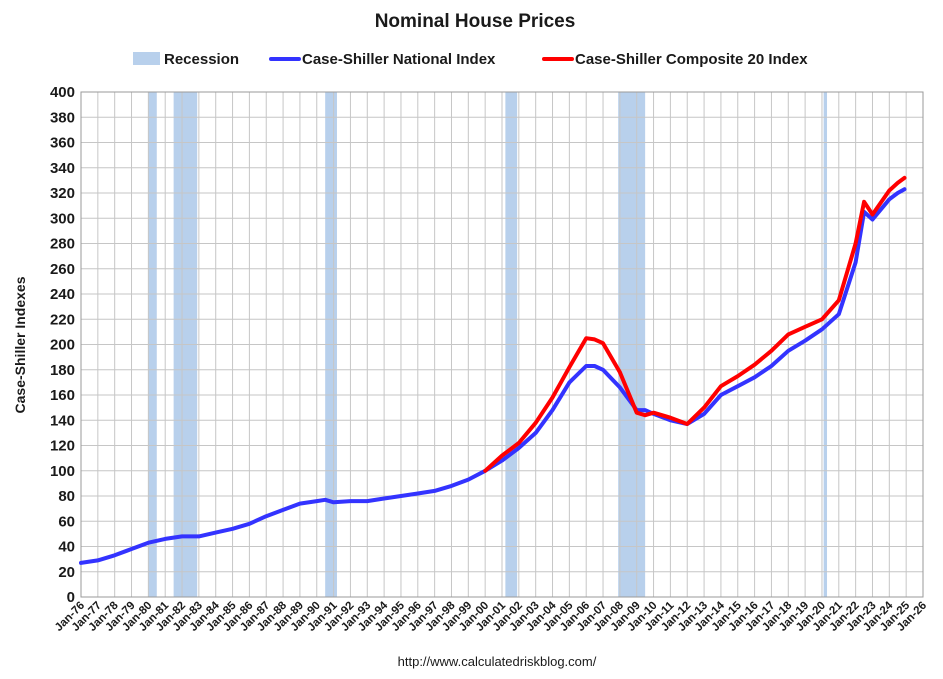  Describe the element at coordinates (201, 59) in the screenshot. I see `legend-recession-label: Recession` at that location.